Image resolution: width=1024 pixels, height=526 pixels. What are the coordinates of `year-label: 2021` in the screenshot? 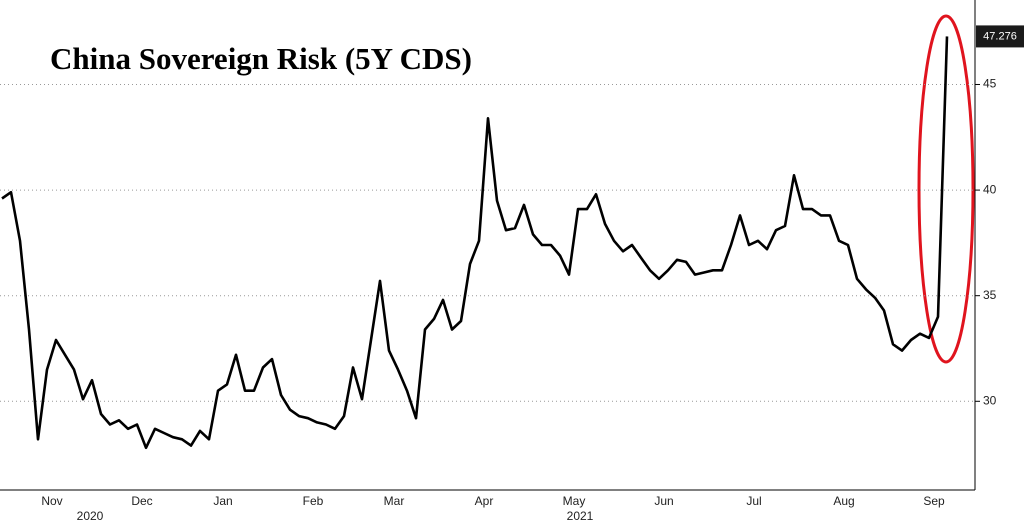 It's located at (580, 516).